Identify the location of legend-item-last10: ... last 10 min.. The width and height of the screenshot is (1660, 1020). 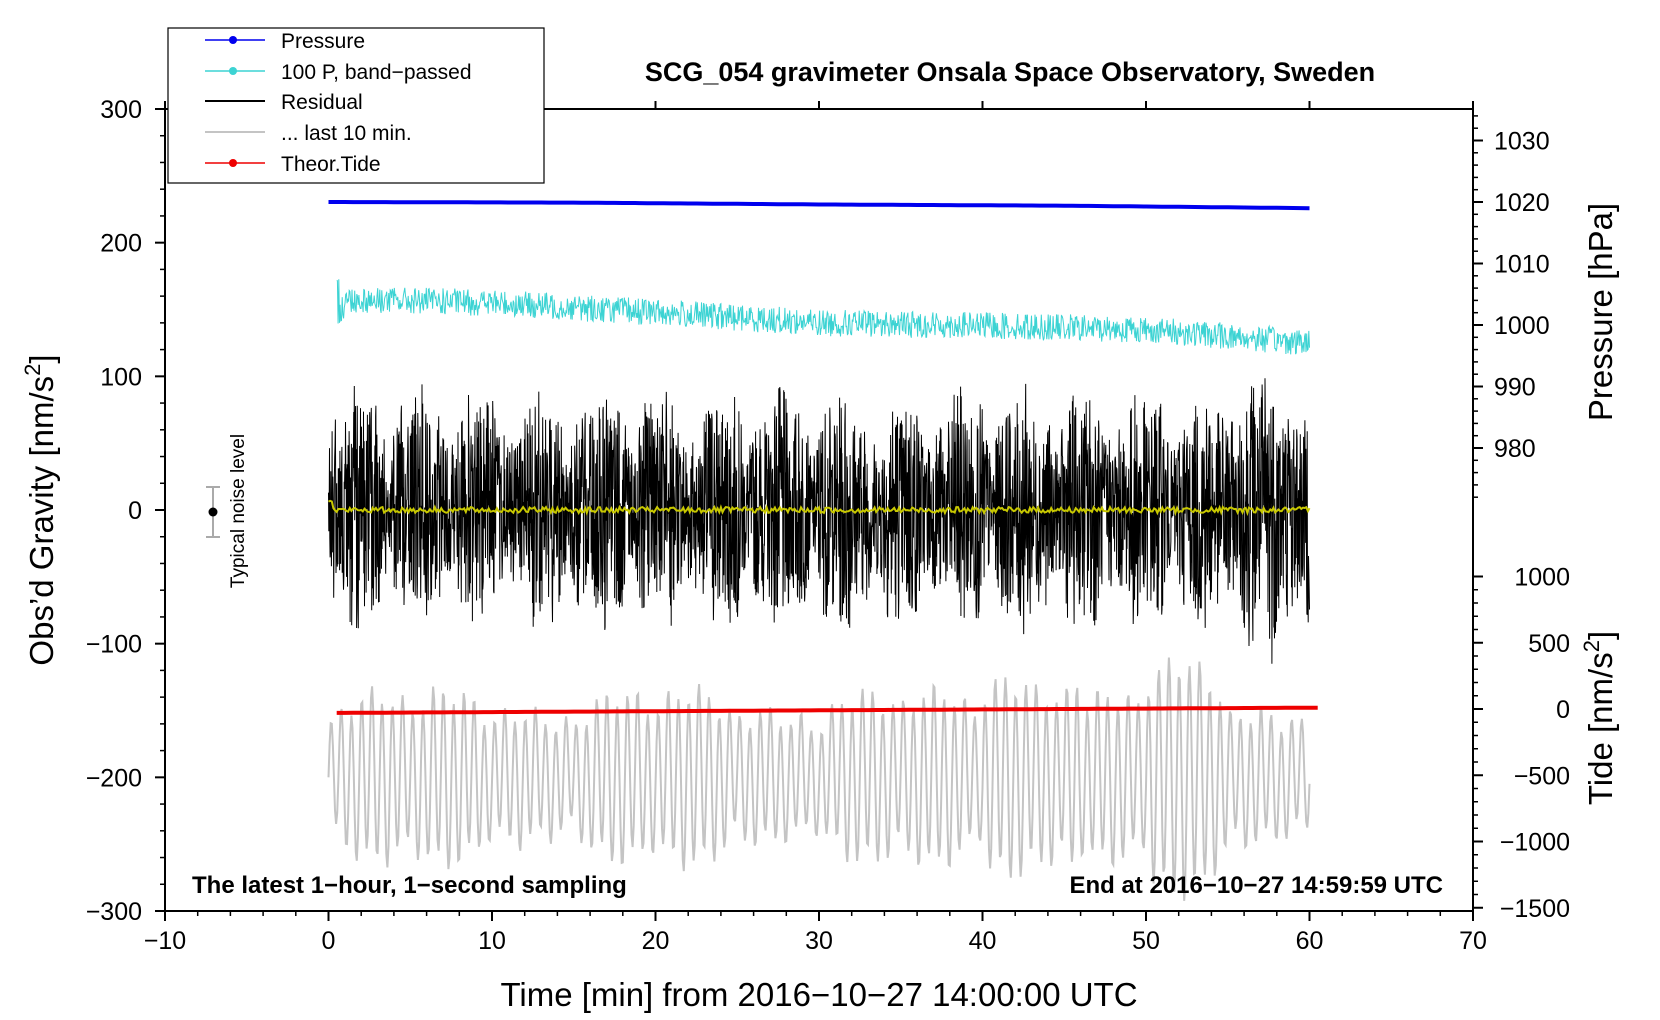
(308, 133).